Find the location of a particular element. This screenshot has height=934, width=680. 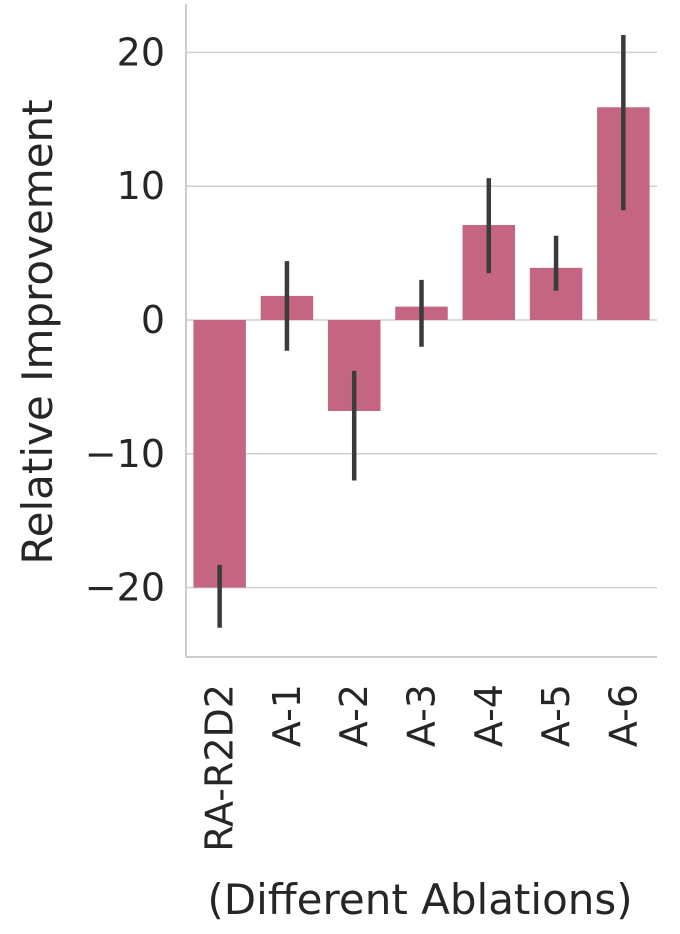

y-tick-label: −10 is located at coordinates (125, 454).